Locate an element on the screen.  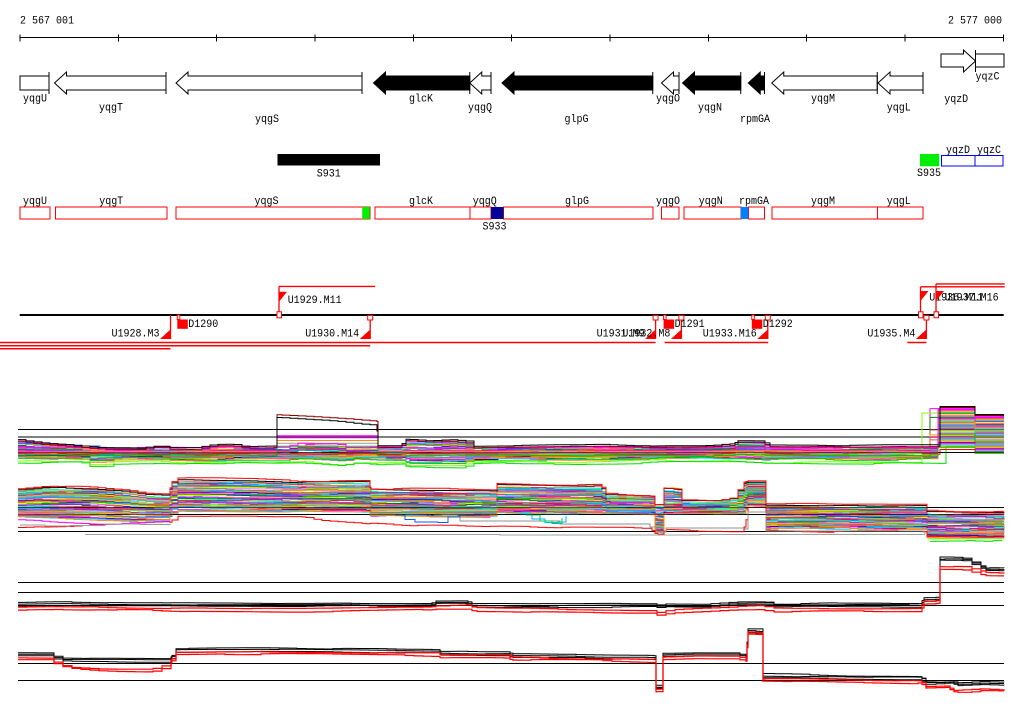
svg-text: U1930.M14 is located at coordinates (332, 335).